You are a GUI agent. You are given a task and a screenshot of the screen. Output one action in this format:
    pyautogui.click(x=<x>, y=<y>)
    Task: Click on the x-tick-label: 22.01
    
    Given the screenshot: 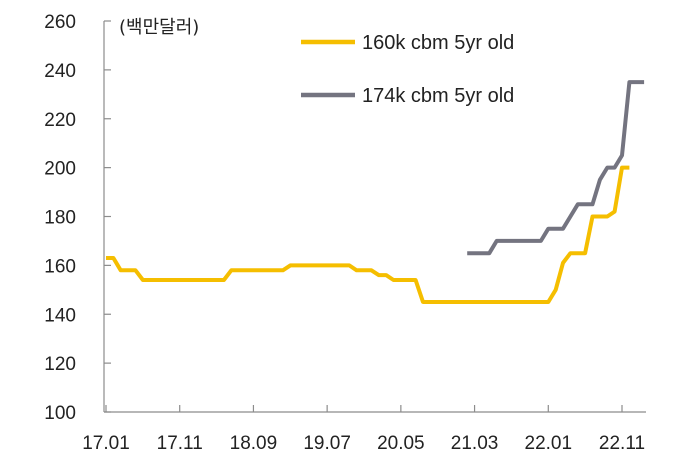 What is the action you would take?
    pyautogui.click(x=549, y=443)
    